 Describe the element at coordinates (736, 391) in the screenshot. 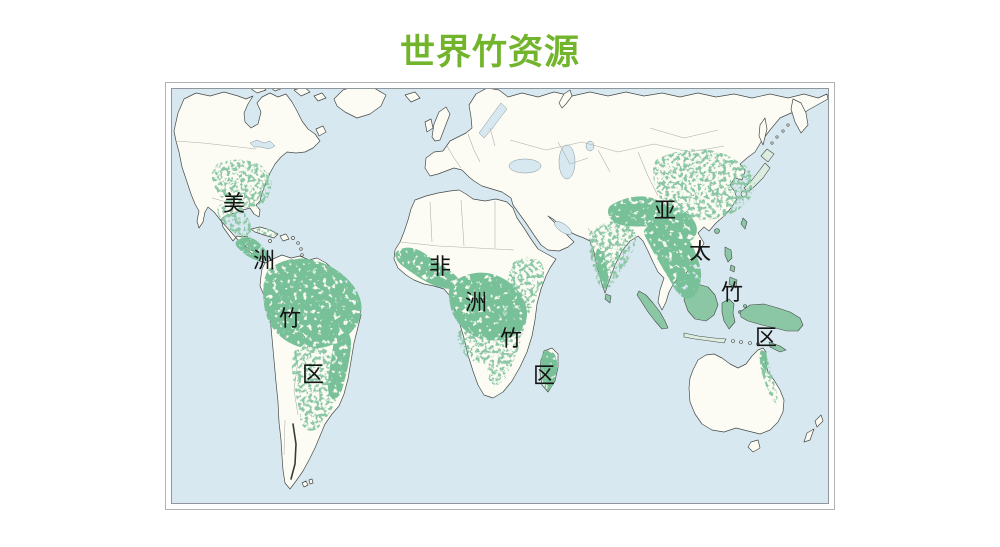

I see `continent-australia` at that location.